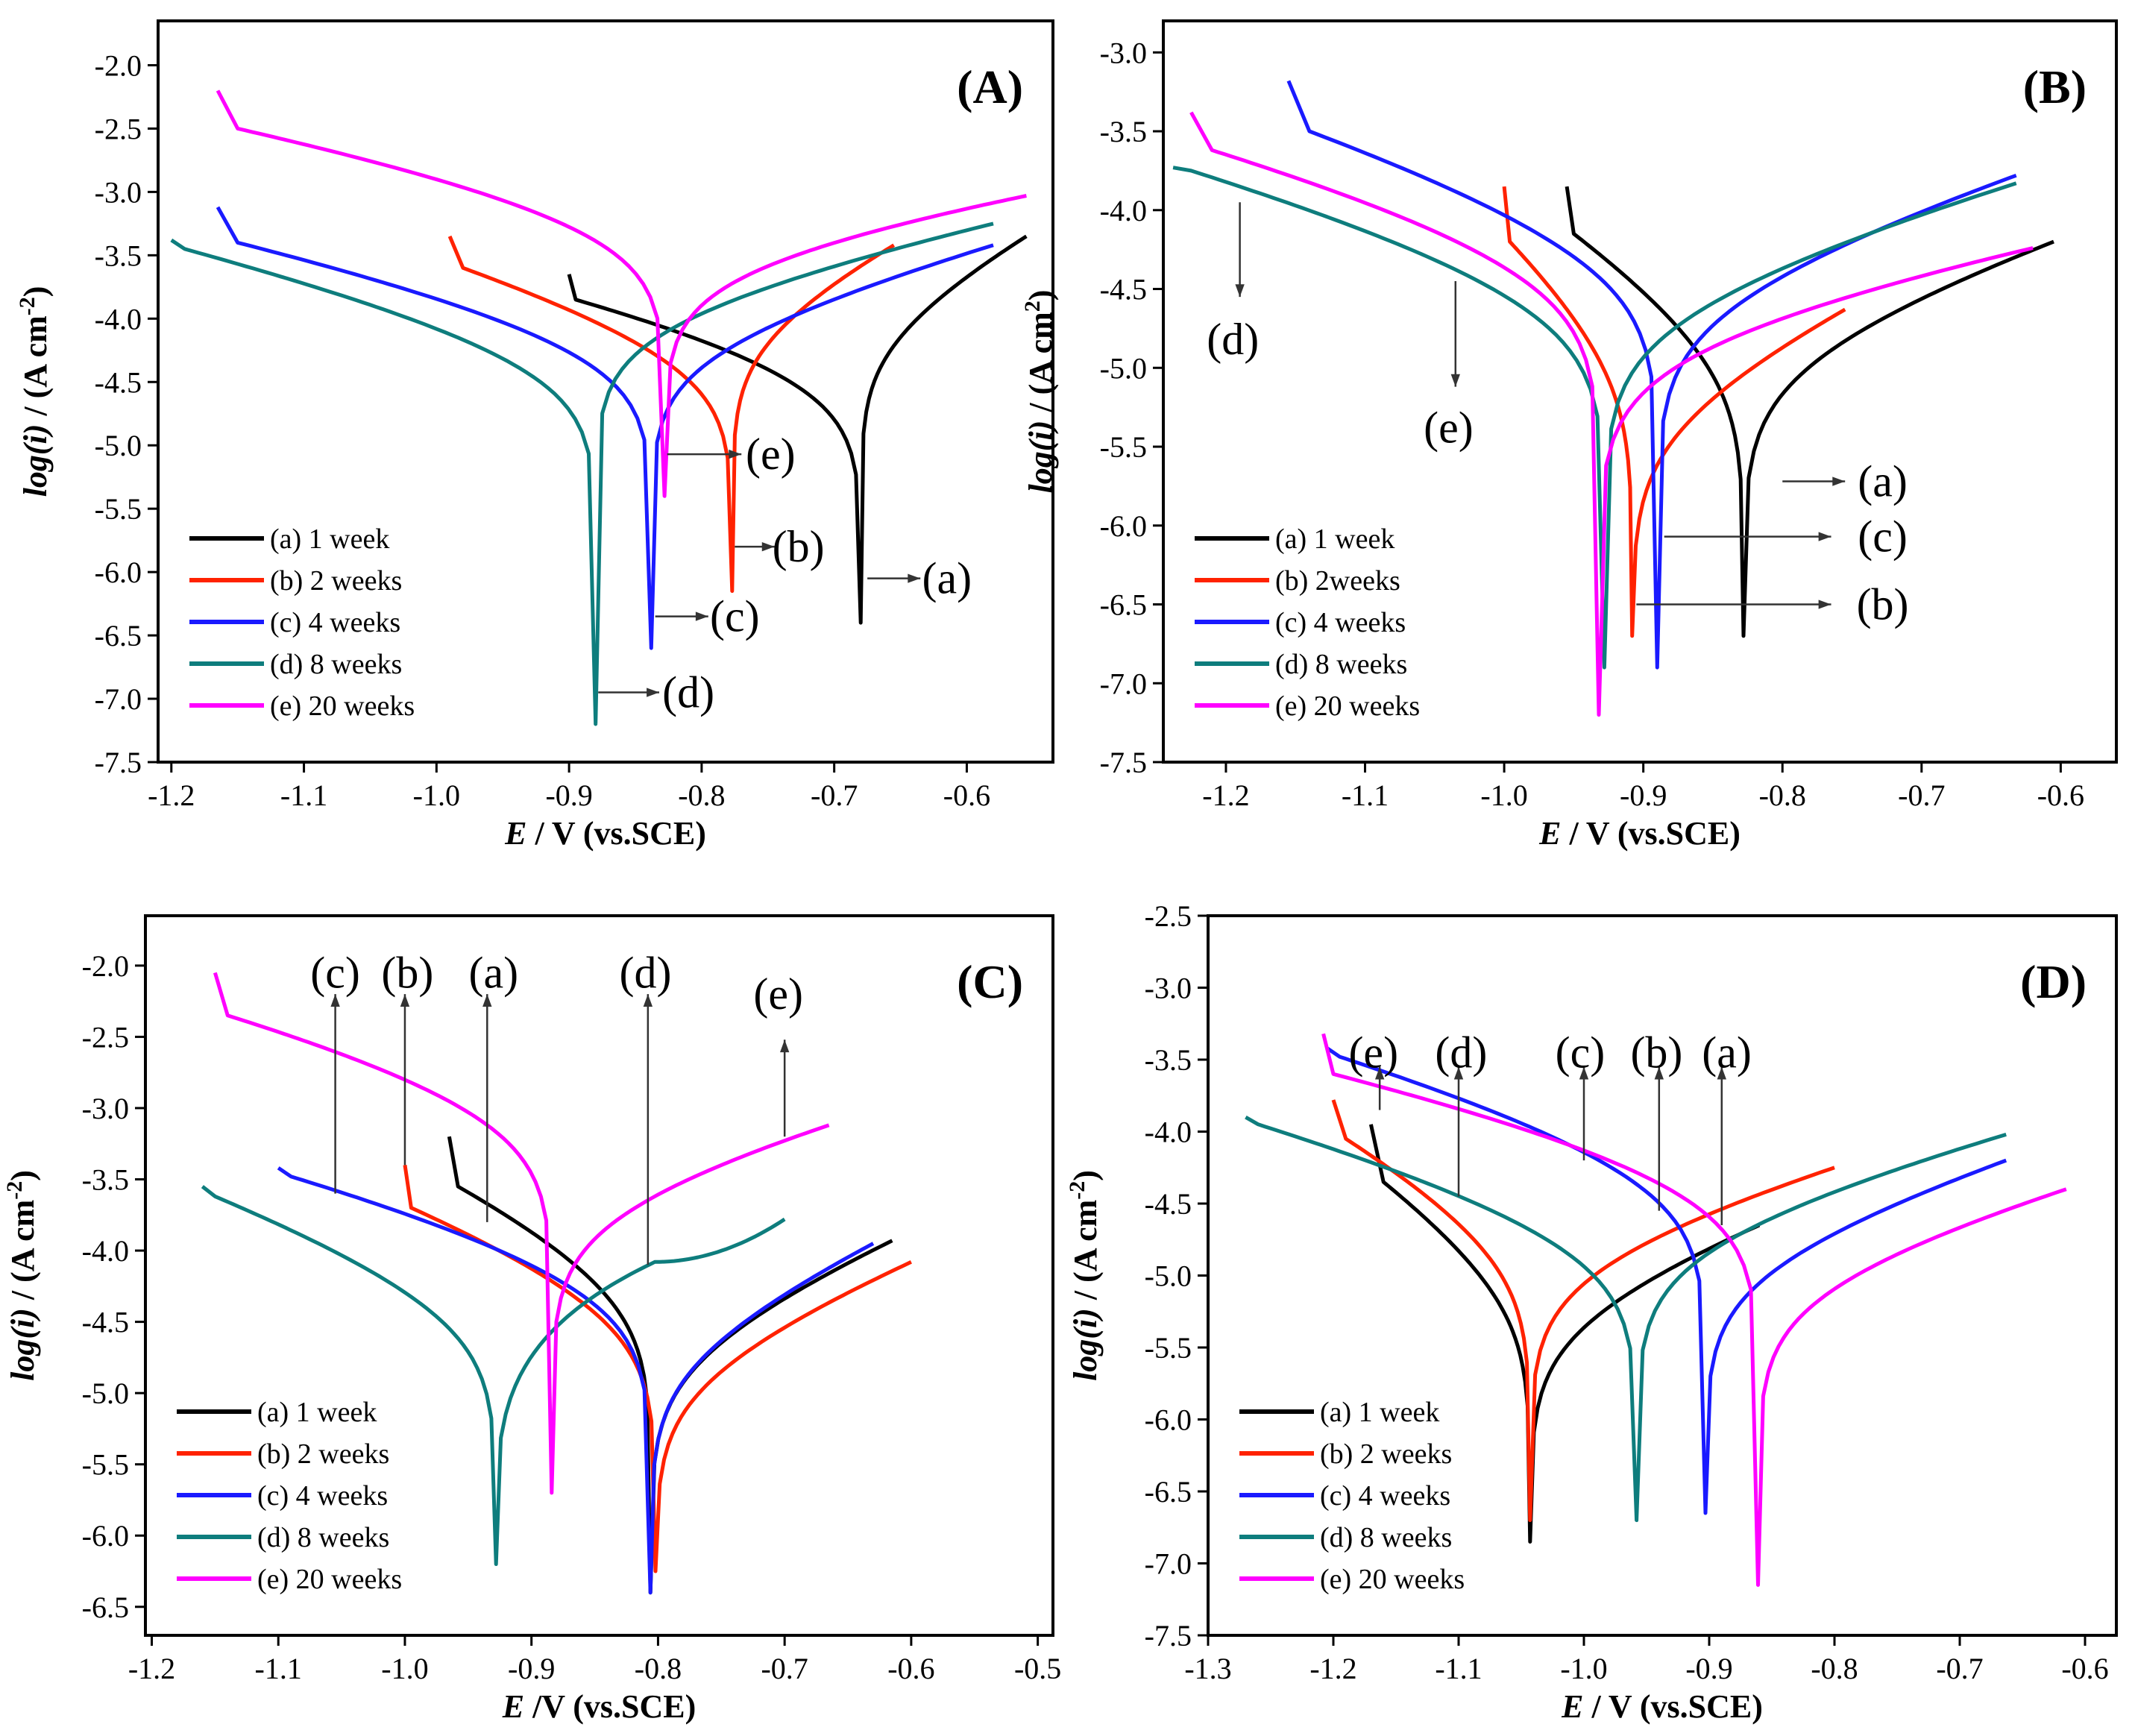  What do you see at coordinates (1037, 1669) in the screenshot?
I see `x-tick-label: -0.5` at bounding box center [1037, 1669].